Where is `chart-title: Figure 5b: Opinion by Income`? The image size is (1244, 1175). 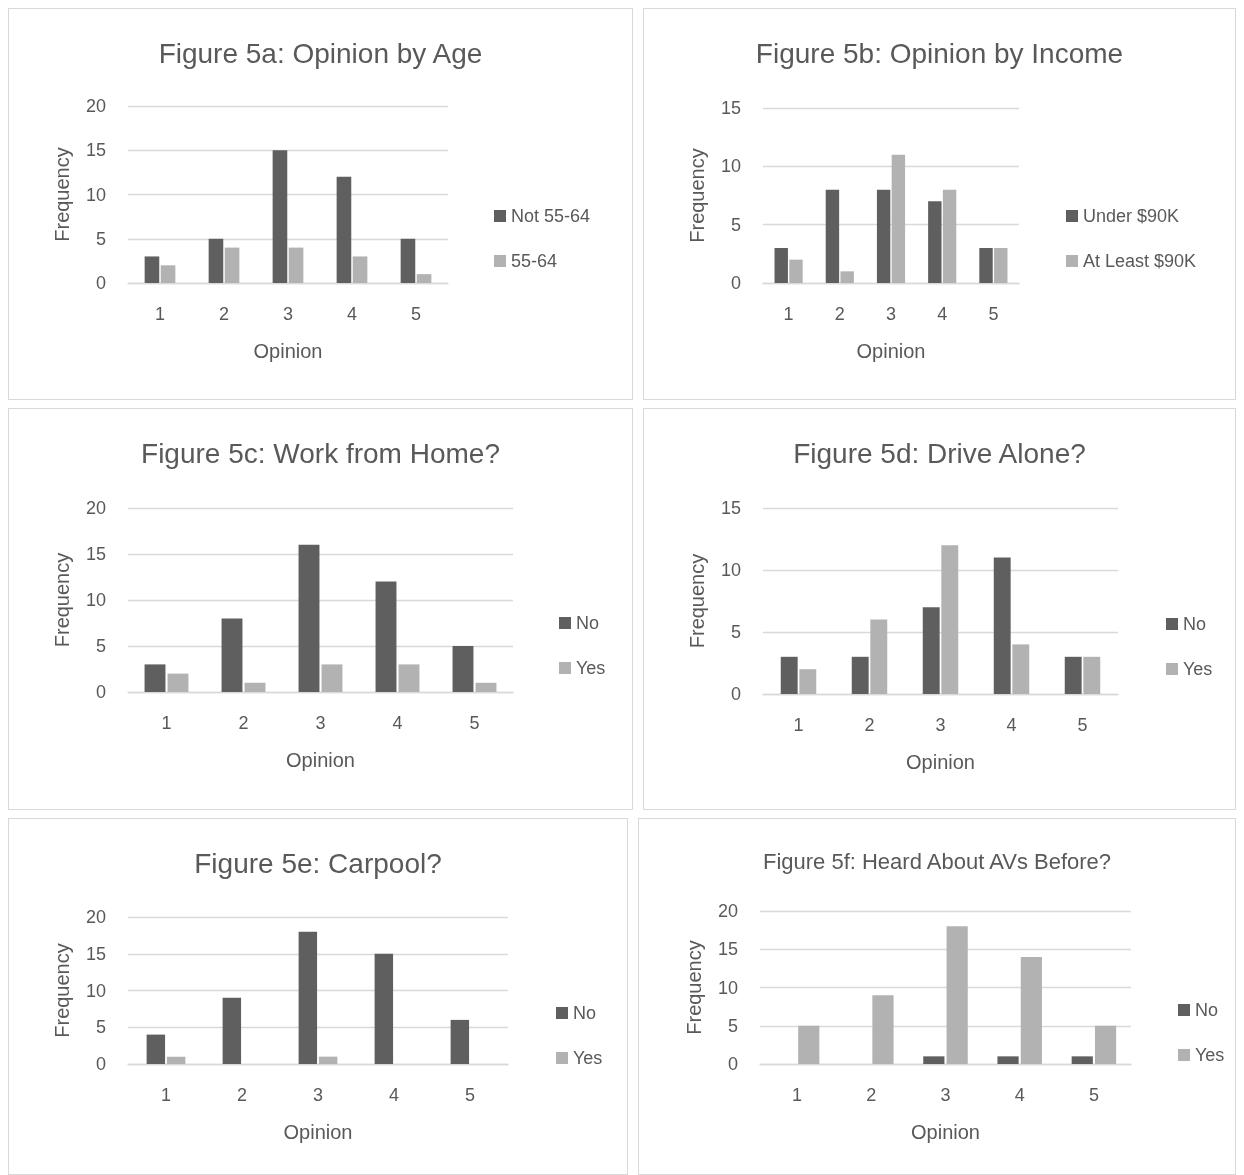 chart-title: Figure 5b: Opinion by Income is located at coordinates (939, 53).